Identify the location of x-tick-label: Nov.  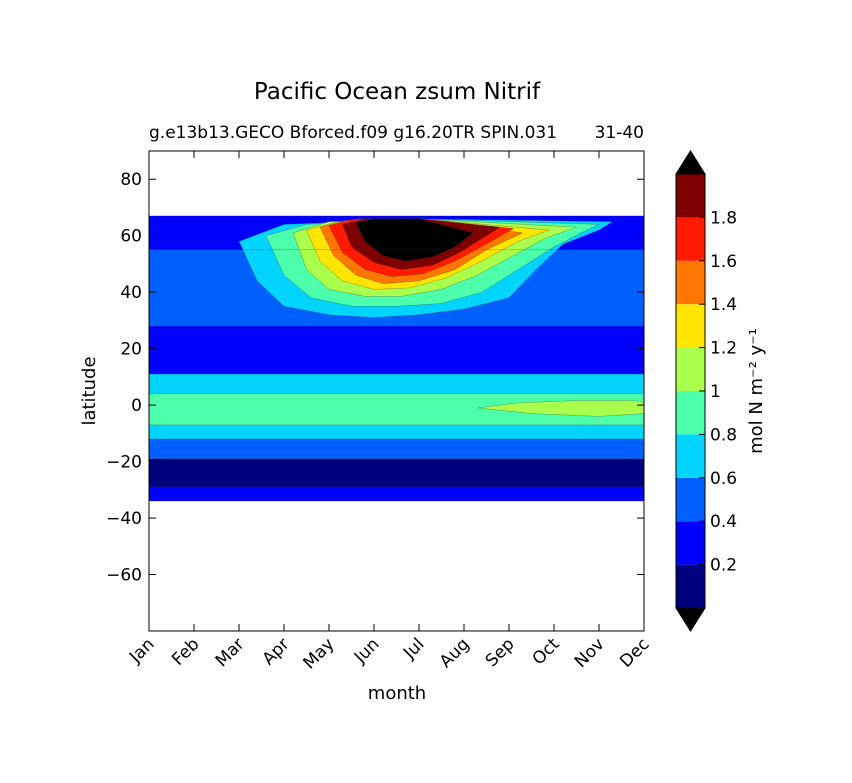
(590, 653).